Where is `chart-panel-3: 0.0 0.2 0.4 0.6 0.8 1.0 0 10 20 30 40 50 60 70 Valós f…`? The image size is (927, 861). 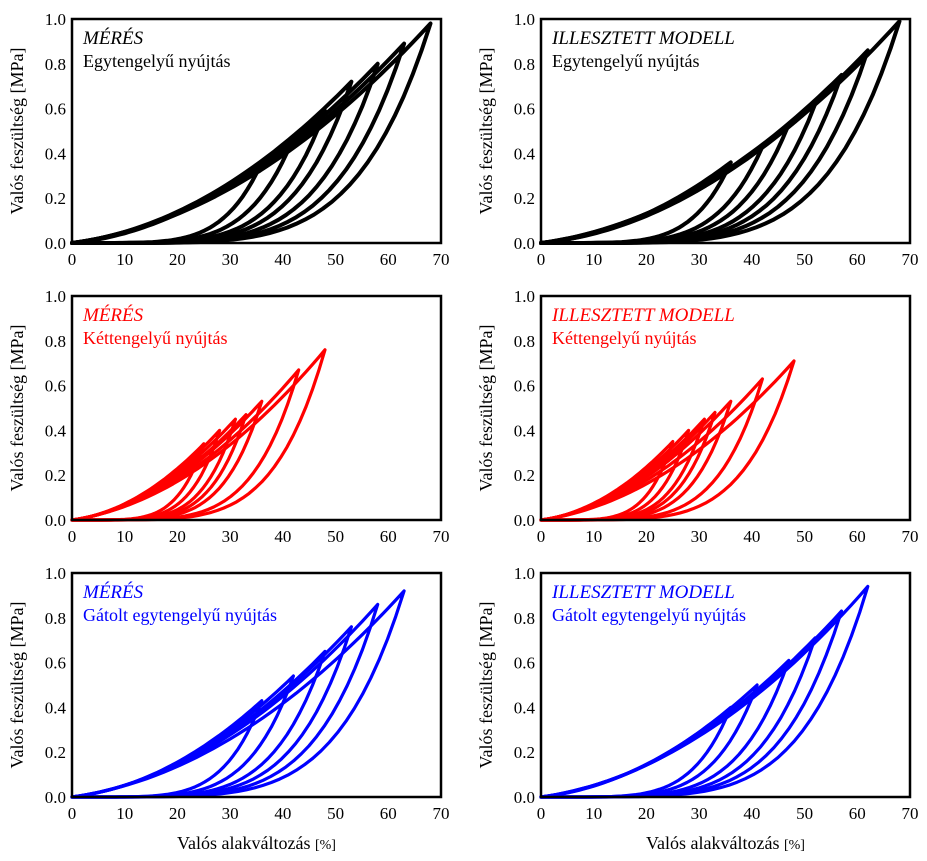 chart-panel-3: 0.0 0.2 0.4 0.6 0.8 1.0 0 10 20 30 40 50 60 70 Valós f… is located at coordinates (228, 416).